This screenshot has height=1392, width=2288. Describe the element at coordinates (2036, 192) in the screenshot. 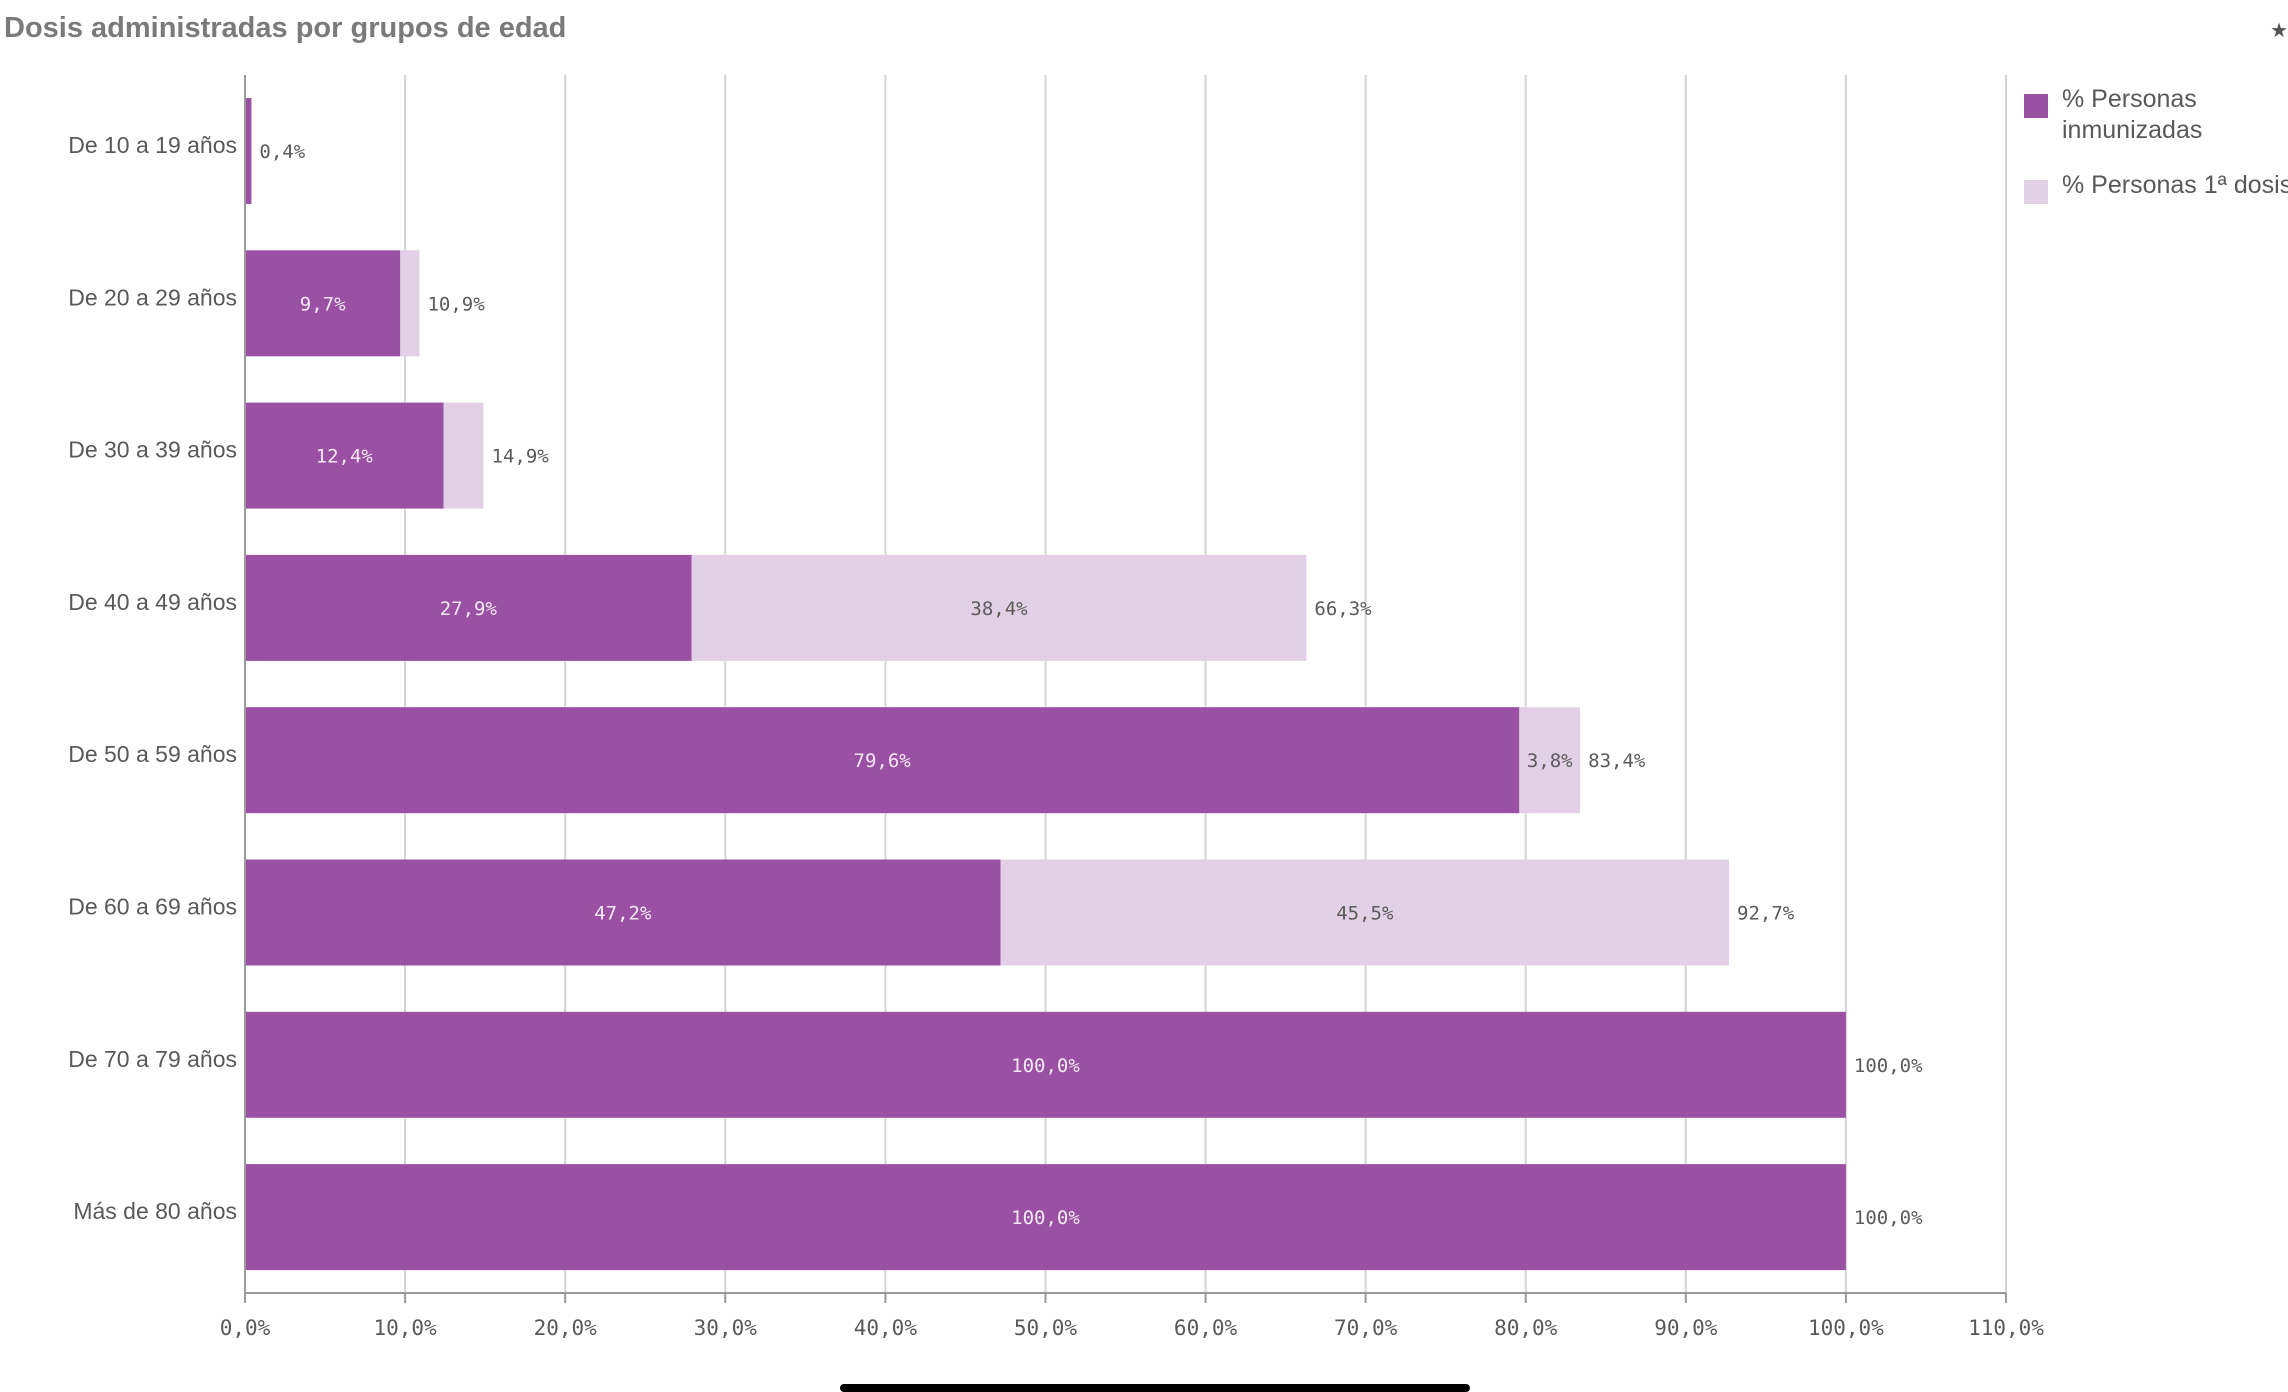

I see `legend-swatch-primera-dosis` at that location.